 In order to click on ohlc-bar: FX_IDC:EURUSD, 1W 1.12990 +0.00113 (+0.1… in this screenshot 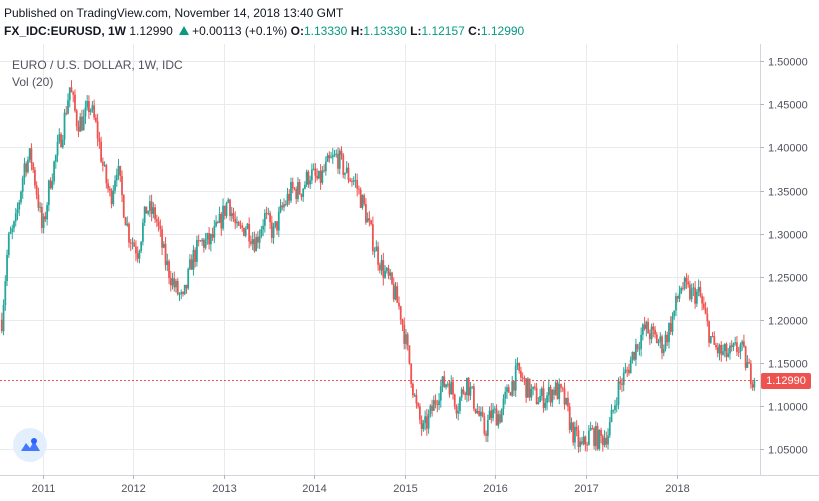, I will do `click(264, 31)`.